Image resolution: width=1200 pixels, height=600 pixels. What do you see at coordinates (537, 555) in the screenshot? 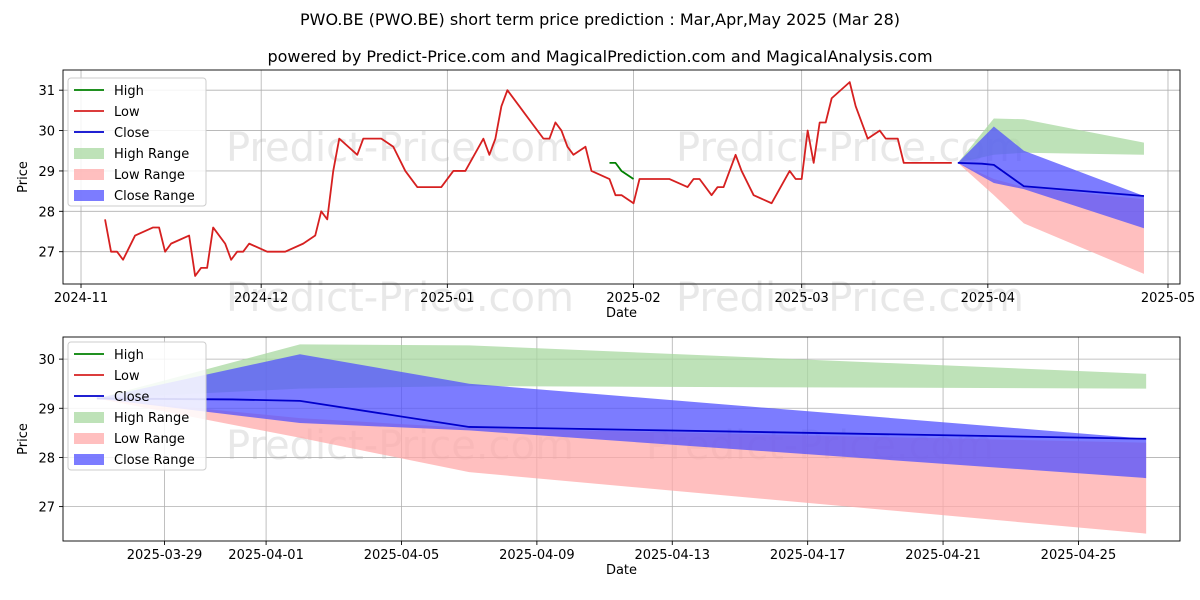
I see `bottom-x-tick-label: 2025-04-09` at bounding box center [537, 555].